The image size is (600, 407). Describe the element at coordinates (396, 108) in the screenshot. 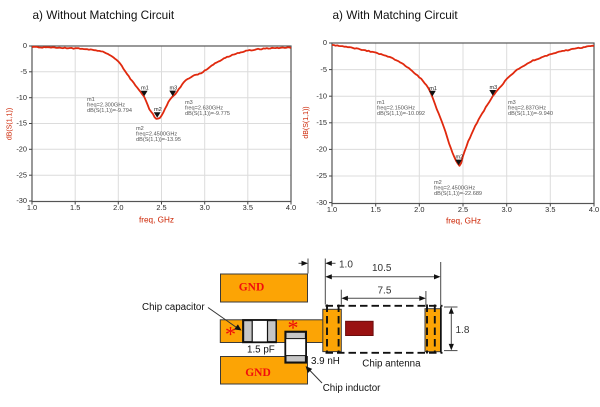

I see `svg-text: freq=2.150GHz` at that location.